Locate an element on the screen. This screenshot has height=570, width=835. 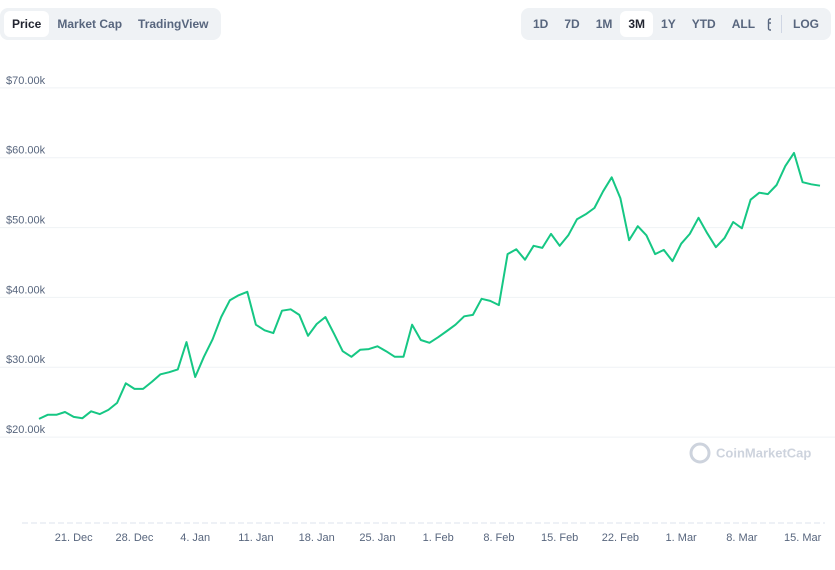
log-button: LOG is located at coordinates (806, 24).